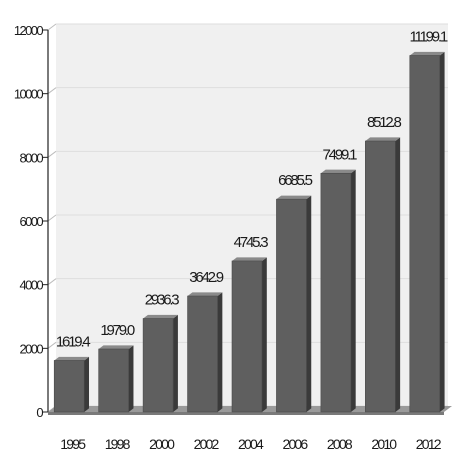 The image size is (456, 462). I want to click on data-label: 1979.0, so click(117, 330).